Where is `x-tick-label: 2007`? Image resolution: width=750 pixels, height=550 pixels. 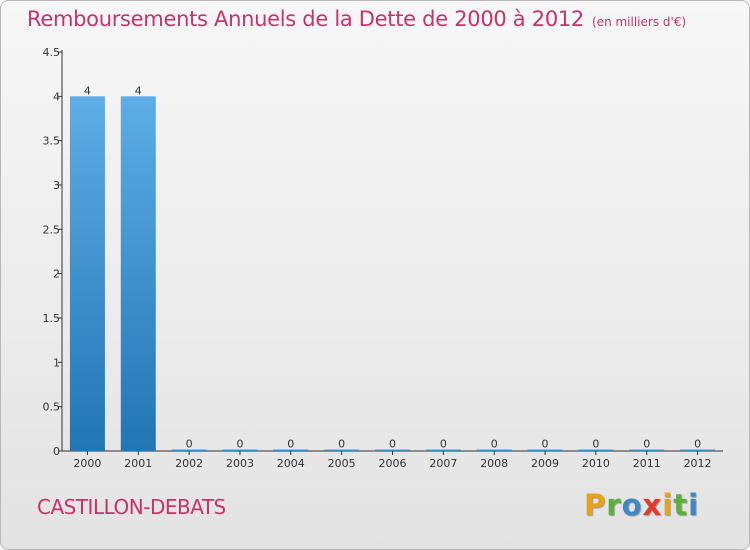 x-tick-label: 2007 is located at coordinates (443, 463).